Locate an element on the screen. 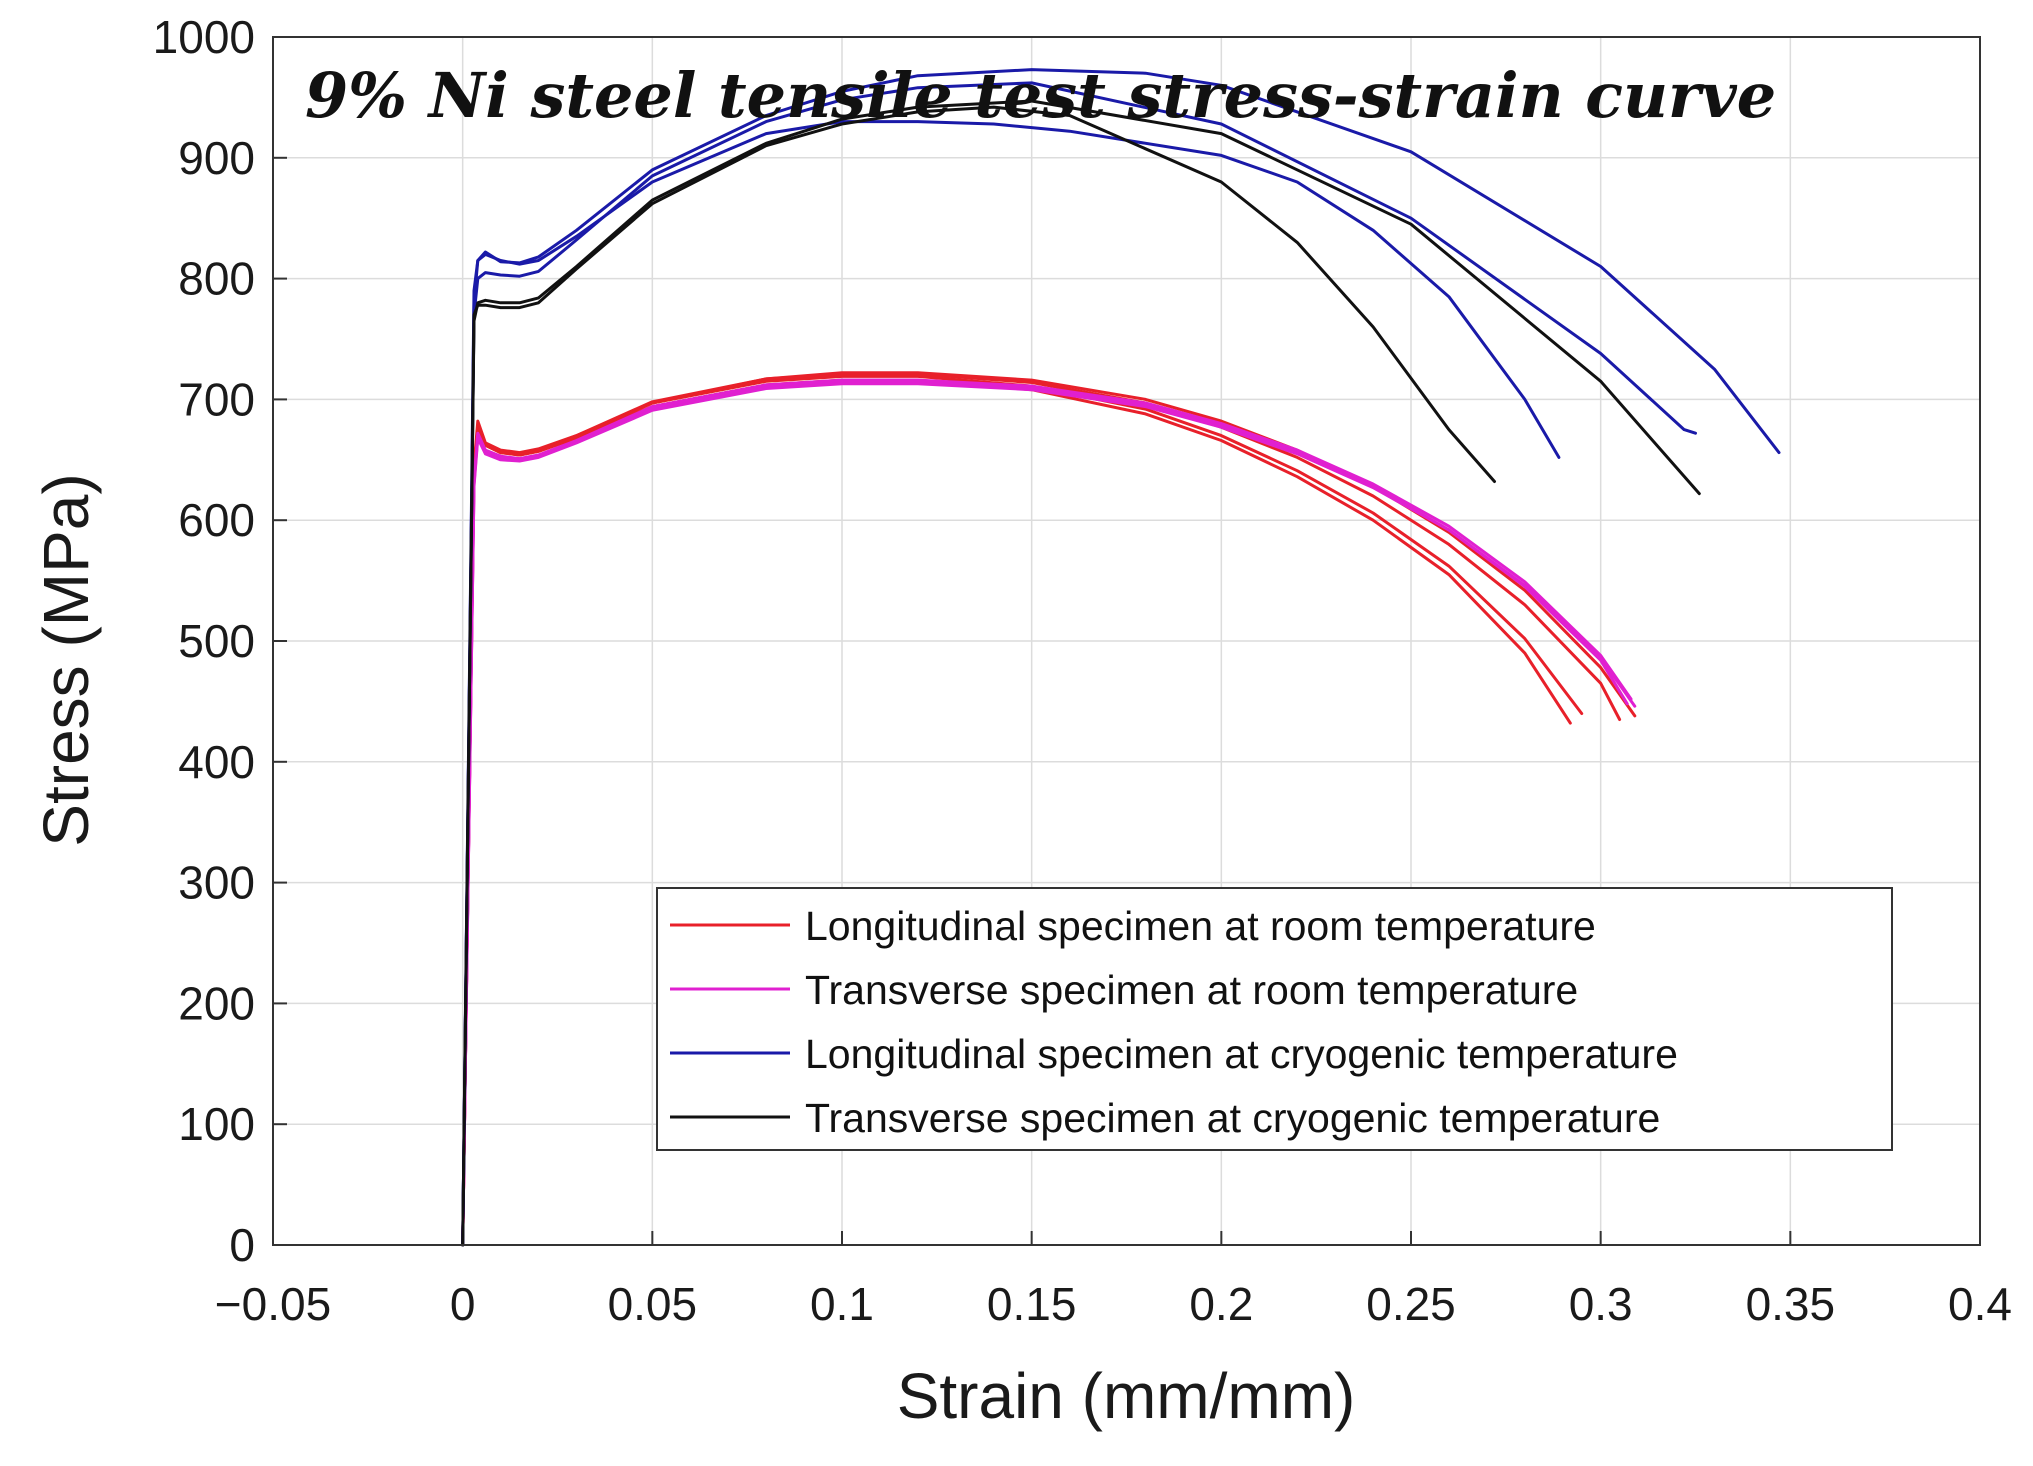 The image size is (2033, 1466). x-tick-label: 0.4 is located at coordinates (1980, 1304).